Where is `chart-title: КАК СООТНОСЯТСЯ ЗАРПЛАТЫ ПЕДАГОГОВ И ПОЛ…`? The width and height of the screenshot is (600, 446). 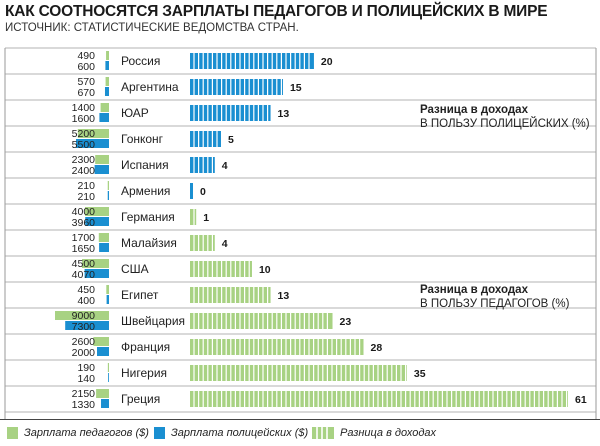 chart-title: КАК СООТНОСЯТСЯ ЗАРПЛАТЫ ПЕДАГОГОВ И ПОЛ… is located at coordinates (276, 11).